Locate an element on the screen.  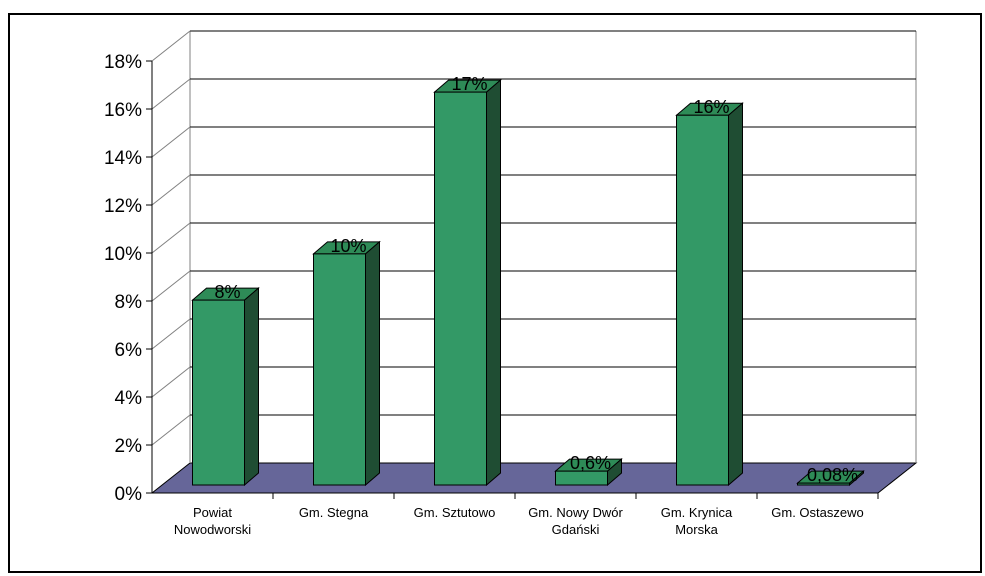
x-tick-label: Nowodworski is located at coordinates (212, 529).